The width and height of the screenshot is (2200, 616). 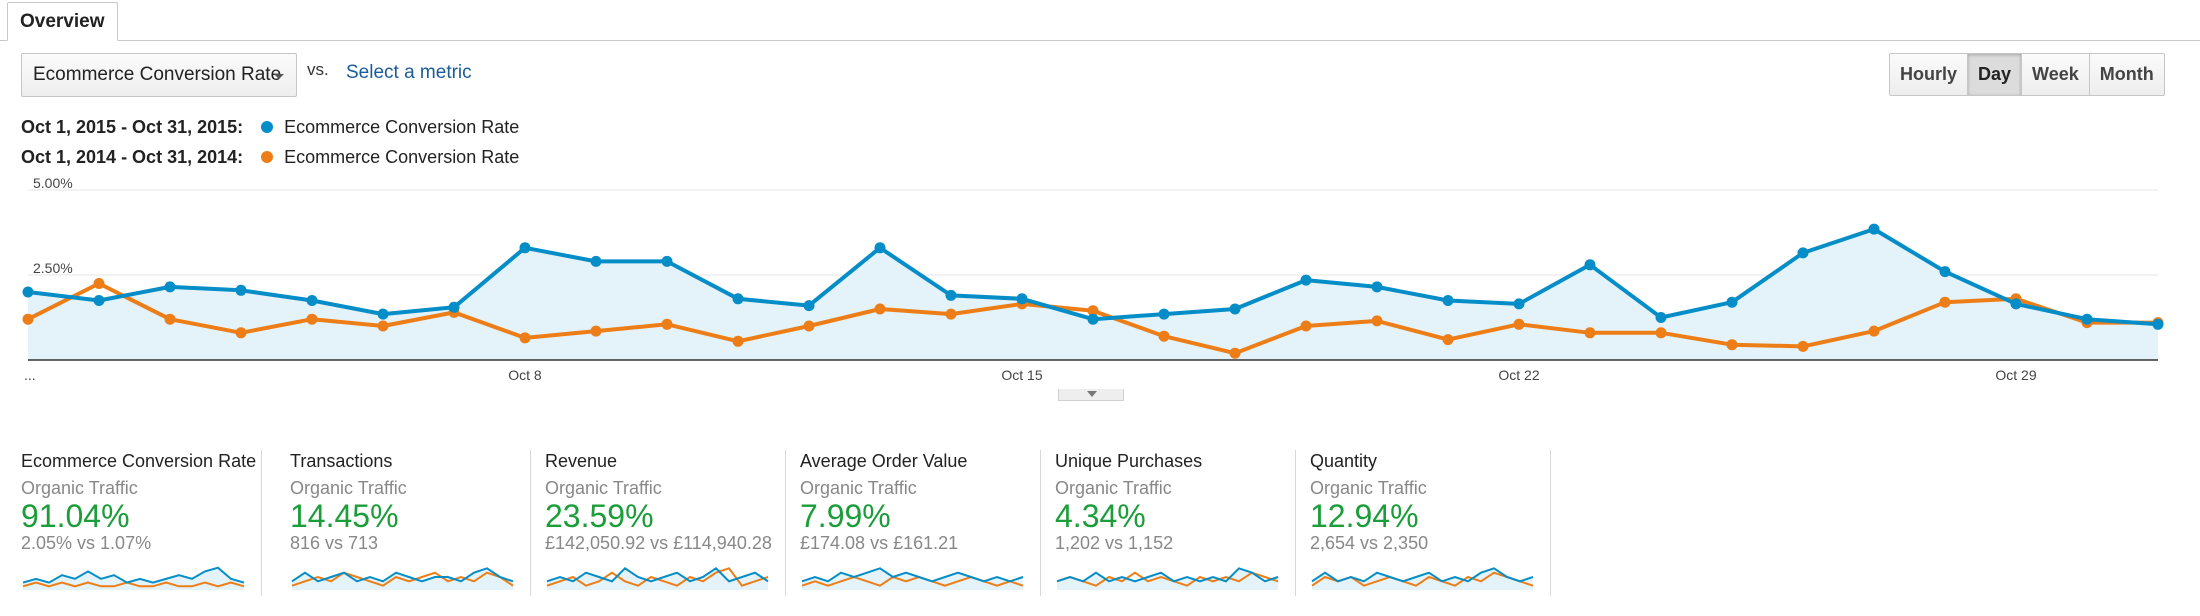 I want to click on metric-dropdown-value: Ecommerce Conversion Rate, so click(x=157, y=74).